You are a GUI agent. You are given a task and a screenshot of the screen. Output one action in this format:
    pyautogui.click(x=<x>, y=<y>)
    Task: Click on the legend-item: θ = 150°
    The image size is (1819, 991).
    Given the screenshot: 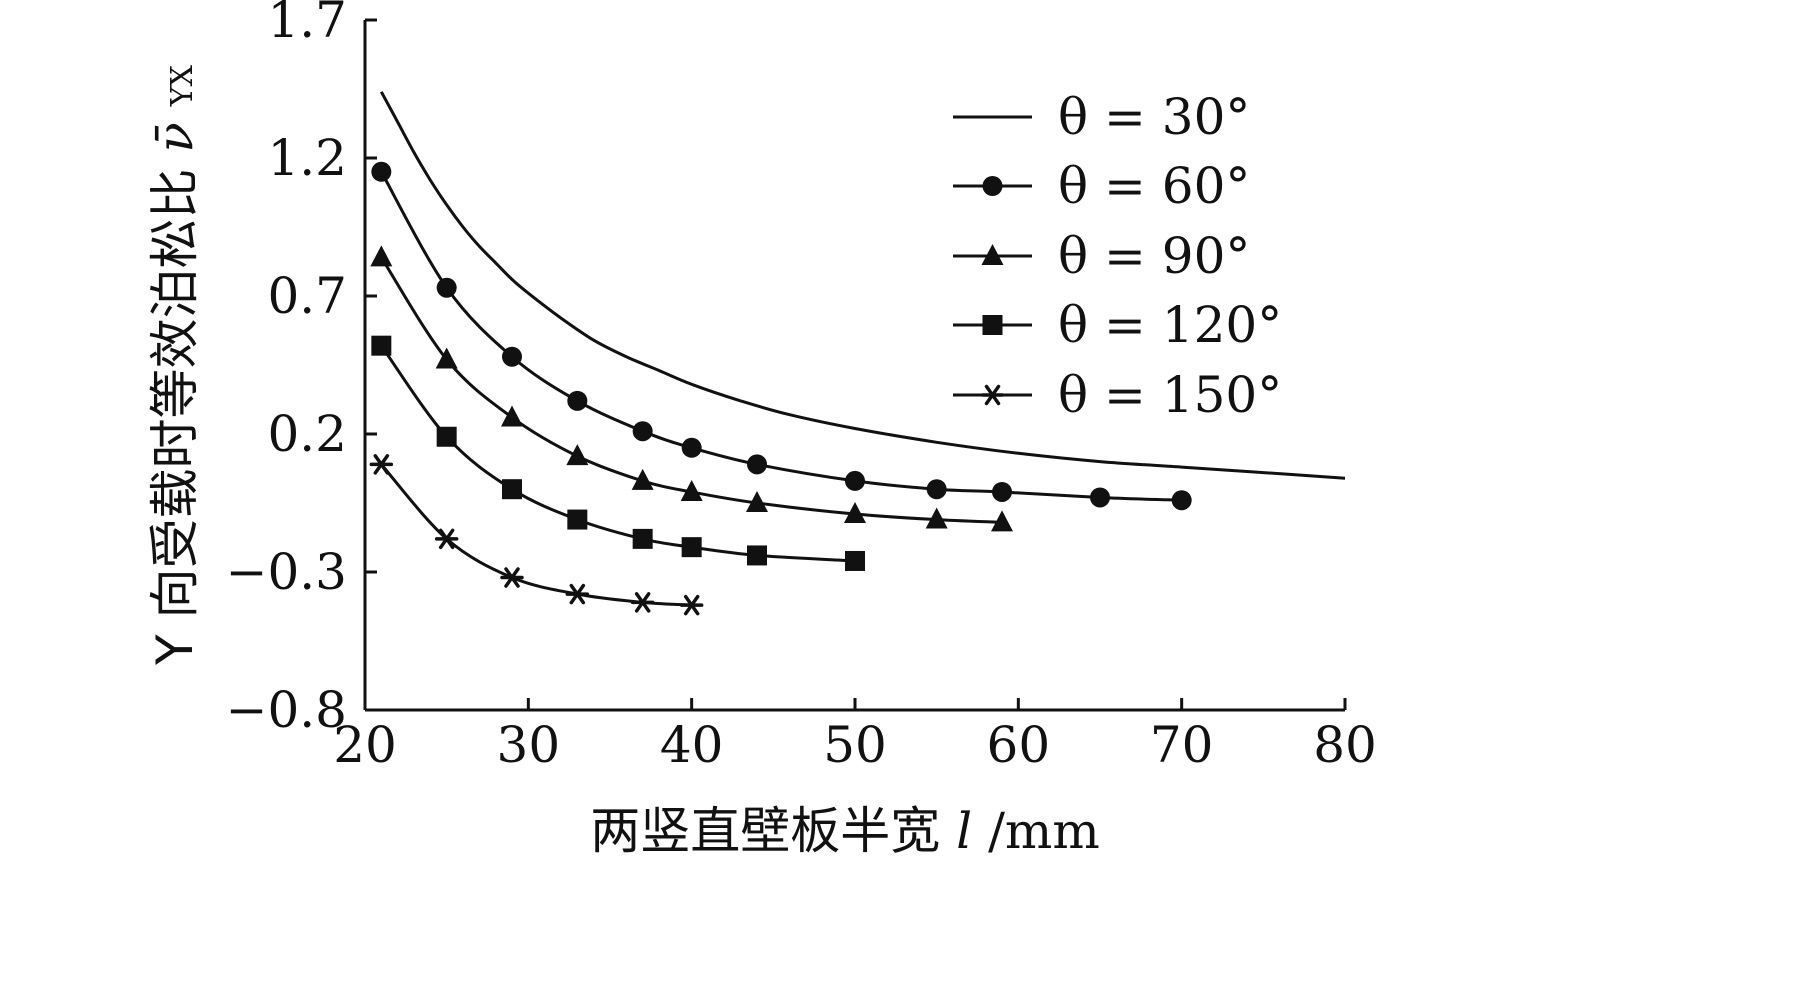 What is the action you would take?
    pyautogui.click(x=1117, y=395)
    